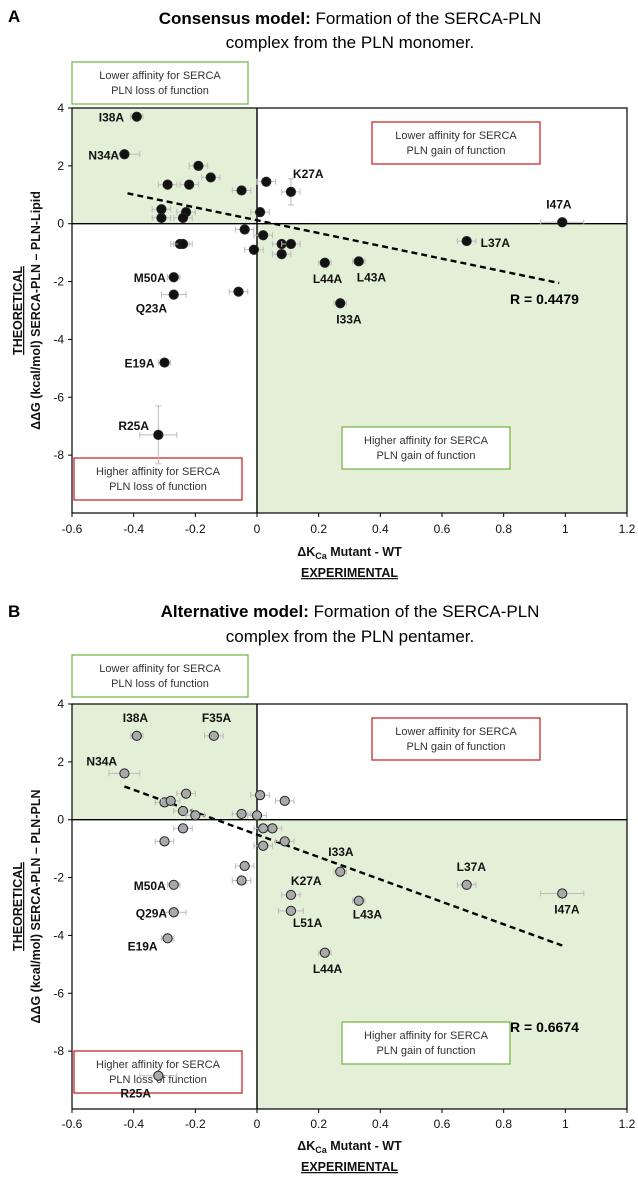  What do you see at coordinates (152, 309) in the screenshot?
I see `point-label: Q23A` at bounding box center [152, 309].